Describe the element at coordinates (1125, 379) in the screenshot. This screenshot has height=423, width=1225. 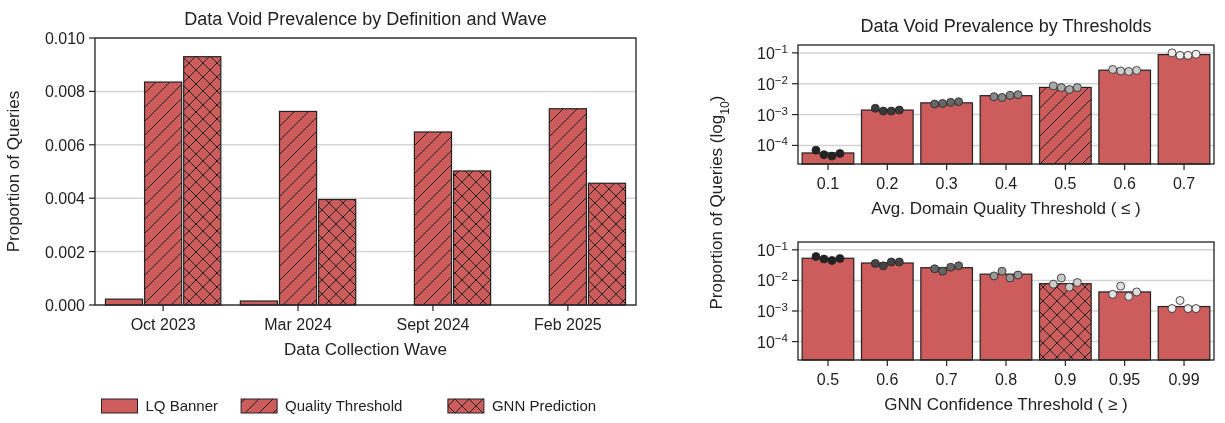
I see `x-tick-label: 0.95` at that location.